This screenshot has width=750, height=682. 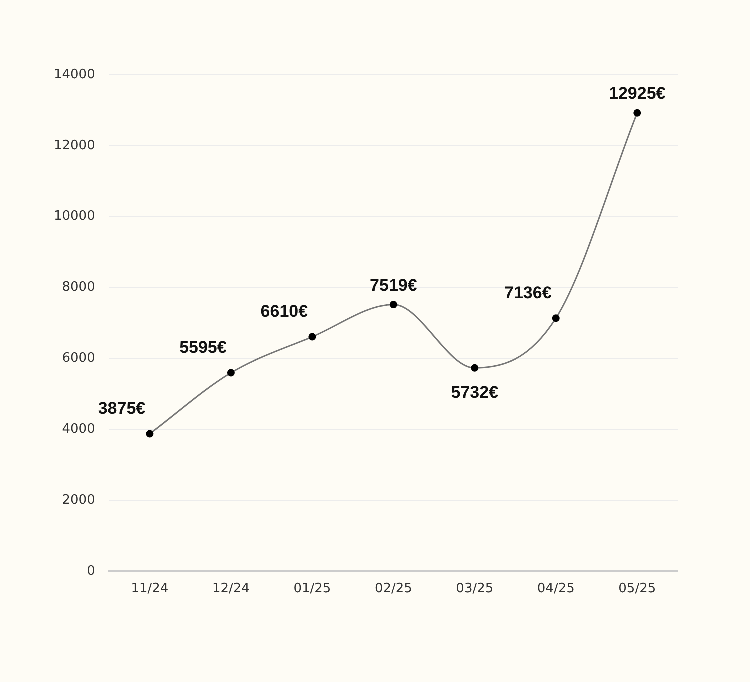 What do you see at coordinates (150, 589) in the screenshot?
I see `x-tick-label: 11/24` at bounding box center [150, 589].